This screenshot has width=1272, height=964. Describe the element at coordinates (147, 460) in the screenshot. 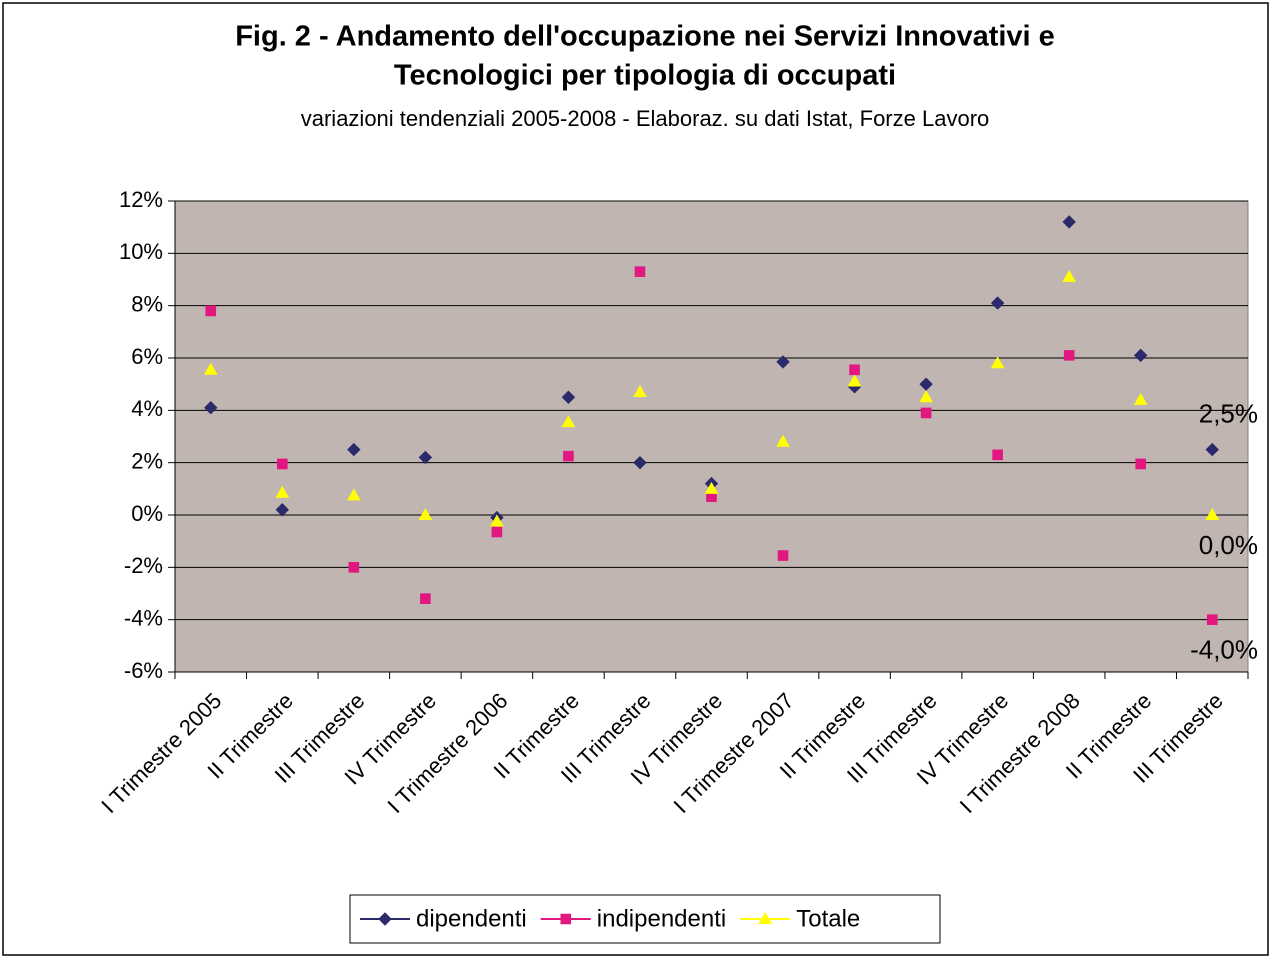

I see `y-tick-label: 2%` at that location.